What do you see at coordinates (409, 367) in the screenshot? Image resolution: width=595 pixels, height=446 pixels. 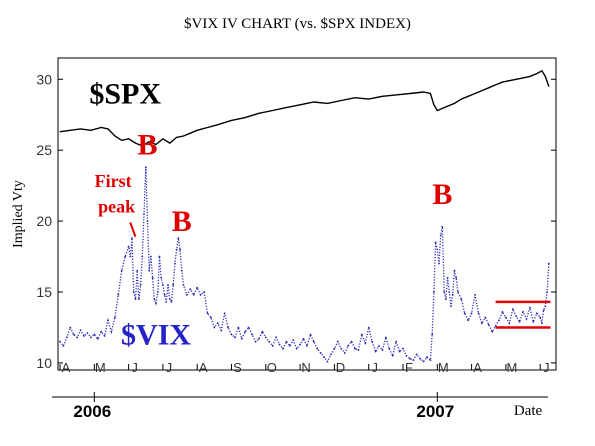 I see `month-label: F` at bounding box center [409, 367].